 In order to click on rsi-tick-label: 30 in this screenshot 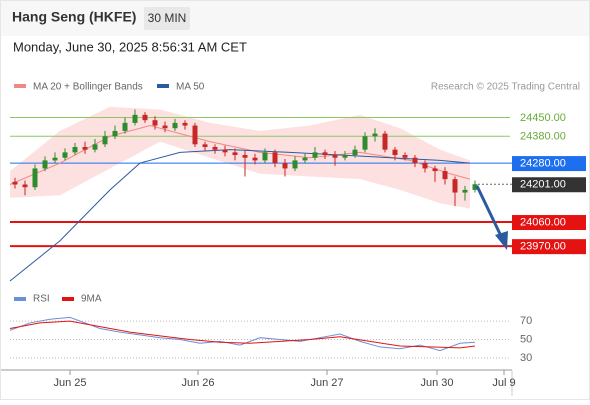, I will do `click(526, 358)`.